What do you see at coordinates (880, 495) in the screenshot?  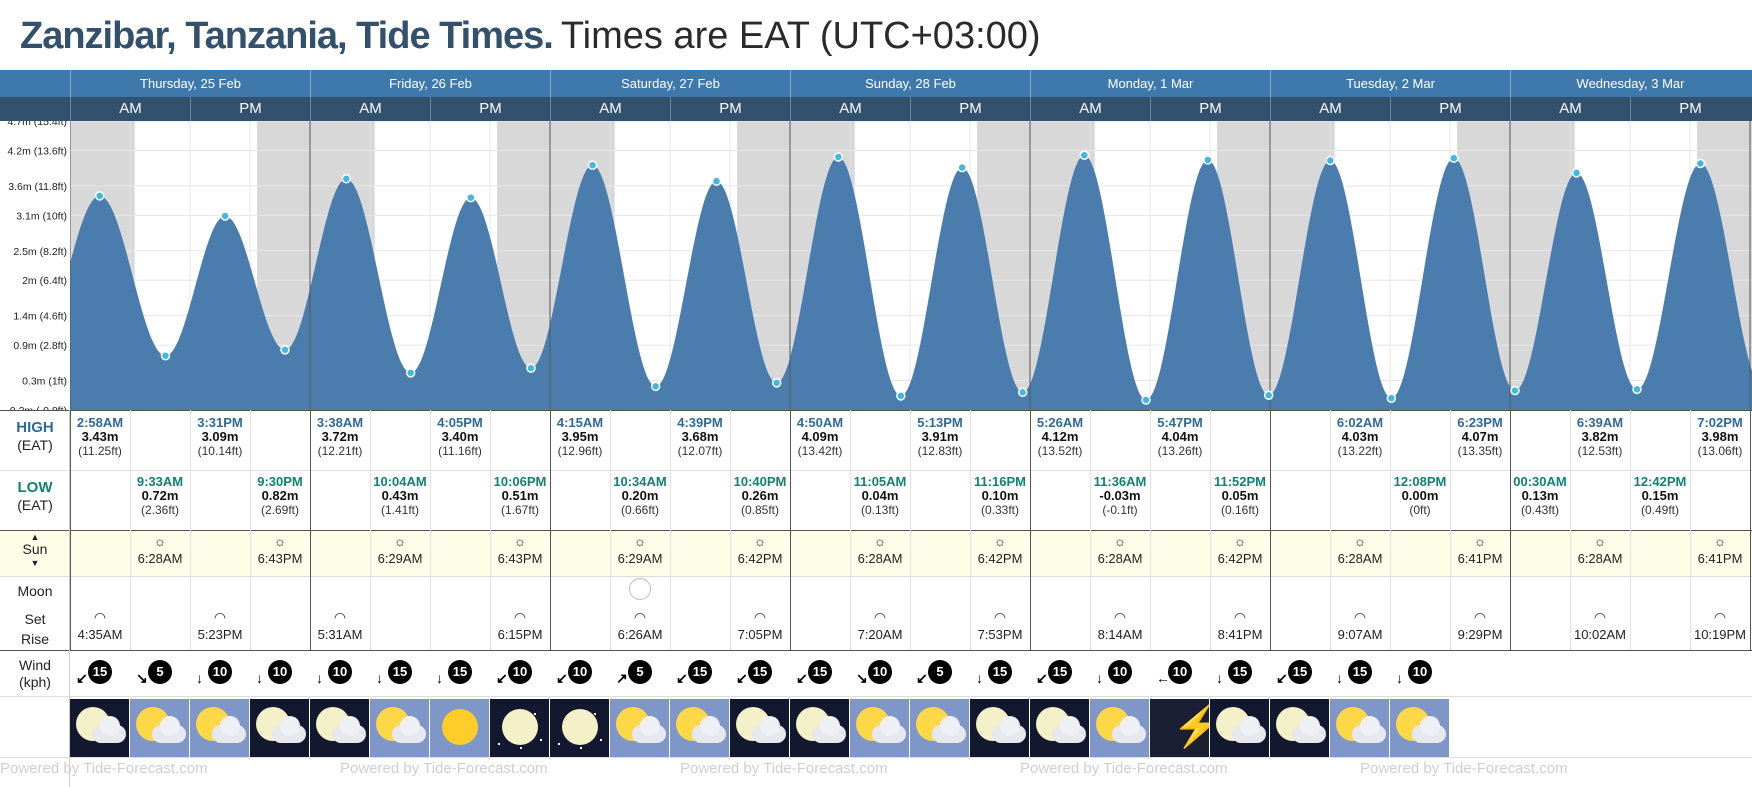 I see `low-tide-meters: 0.04m` at bounding box center [880, 495].